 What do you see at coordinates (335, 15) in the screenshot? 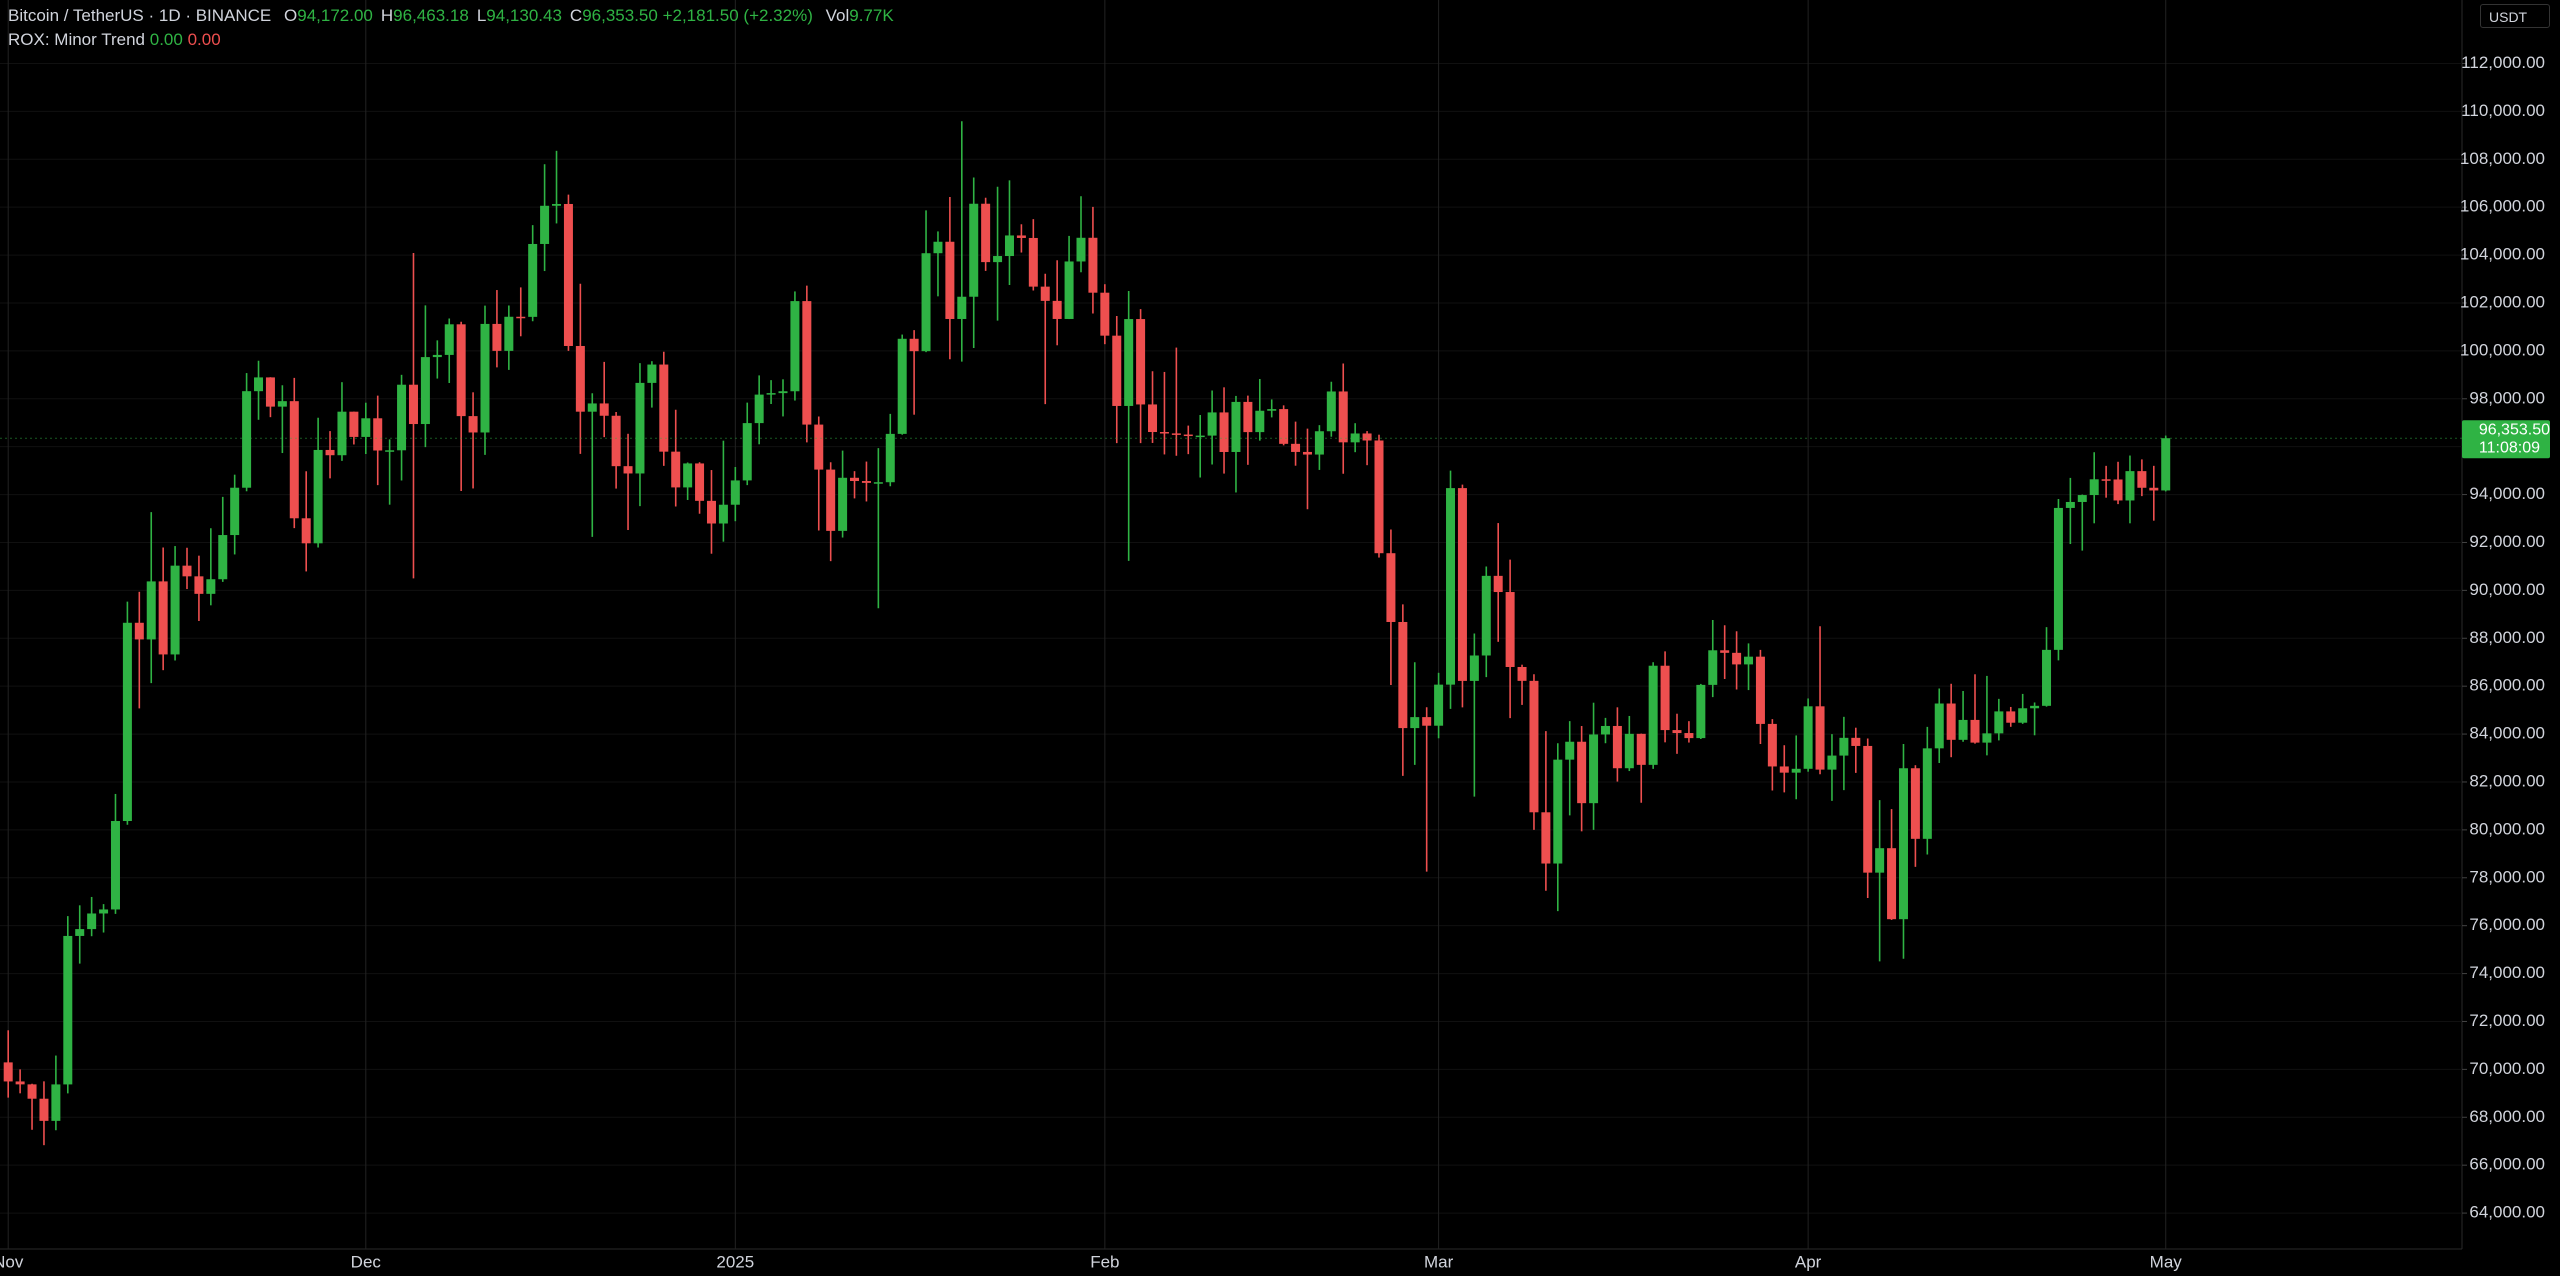
I see `field-value: 94,172.00` at bounding box center [335, 15].